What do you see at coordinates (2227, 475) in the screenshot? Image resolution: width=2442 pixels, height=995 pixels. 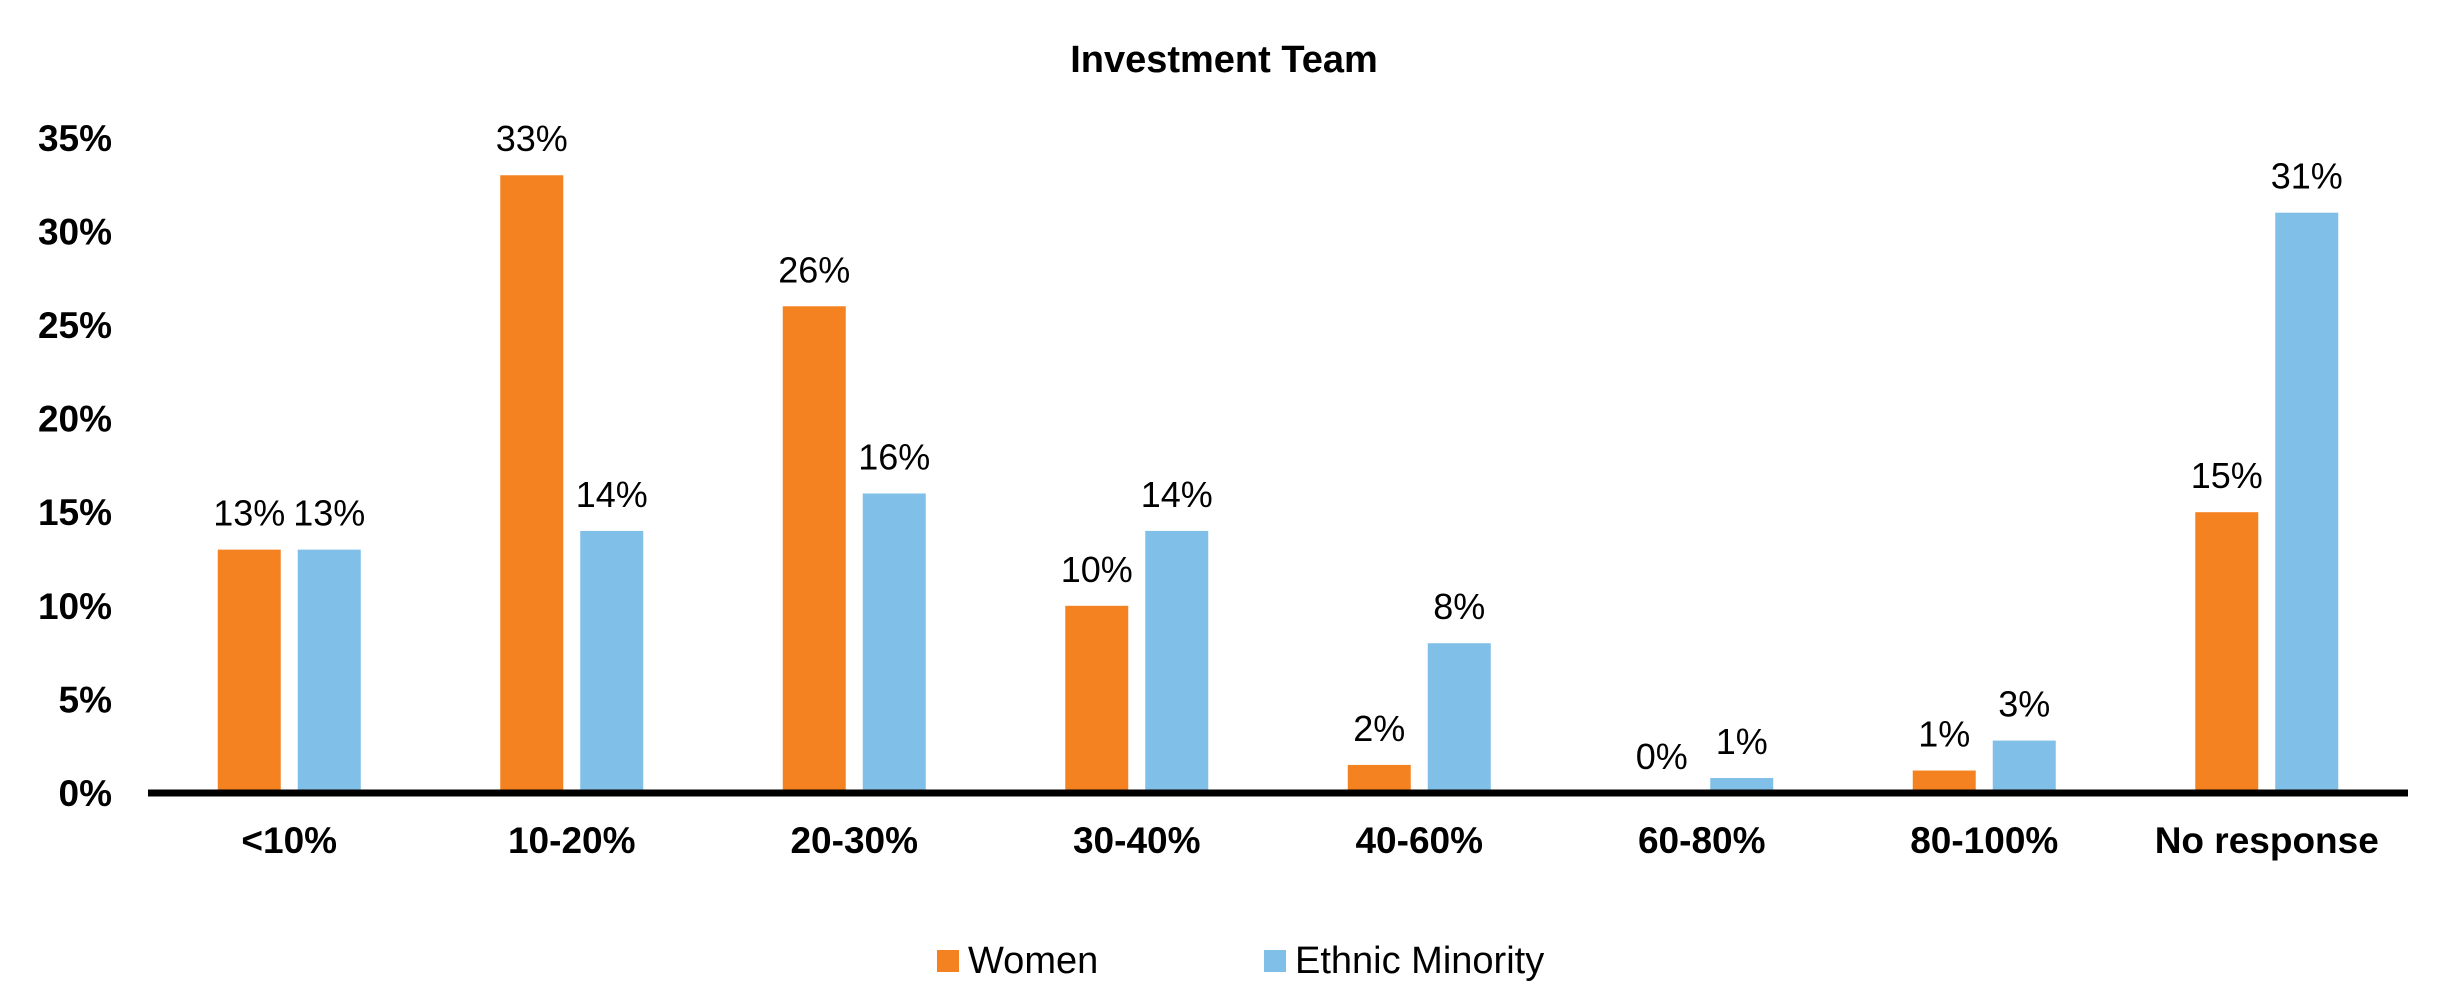 I see `data-label: 15%` at bounding box center [2227, 475].